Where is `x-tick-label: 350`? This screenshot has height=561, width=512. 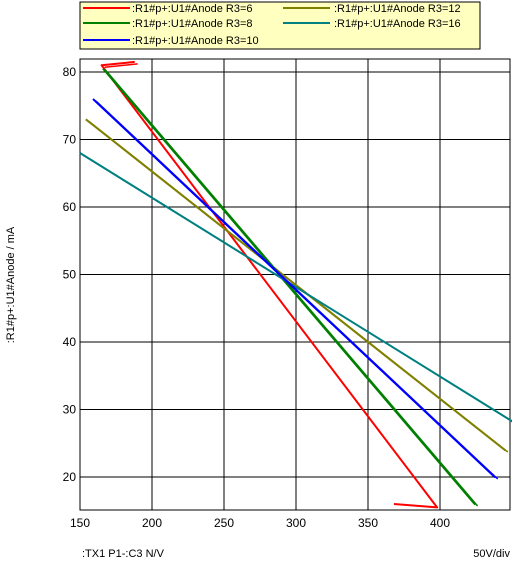 x-tick-label: 350 is located at coordinates (368, 523).